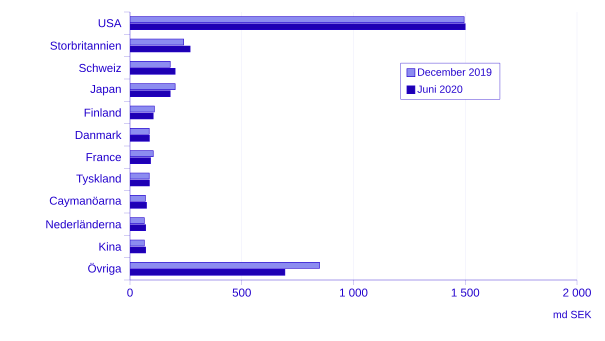  I want to click on y-tick-label: Japan, so click(105, 90).